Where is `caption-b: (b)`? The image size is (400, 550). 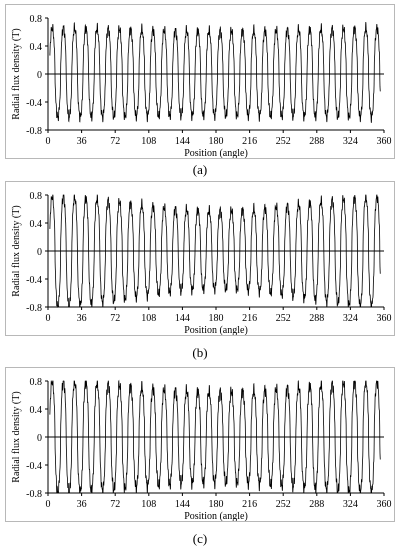
caption-b: (b) is located at coordinates (200, 352).